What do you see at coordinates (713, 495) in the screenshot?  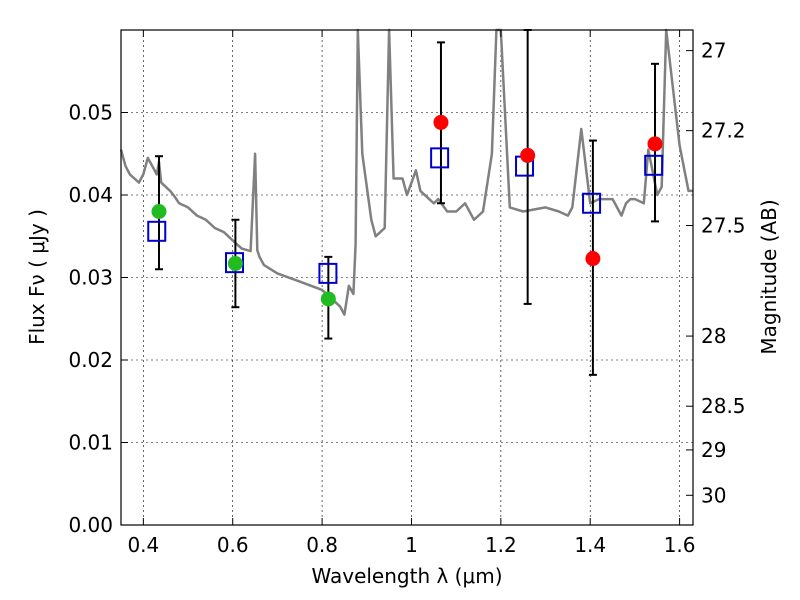 I see `y2-tick-label: 30` at bounding box center [713, 495].